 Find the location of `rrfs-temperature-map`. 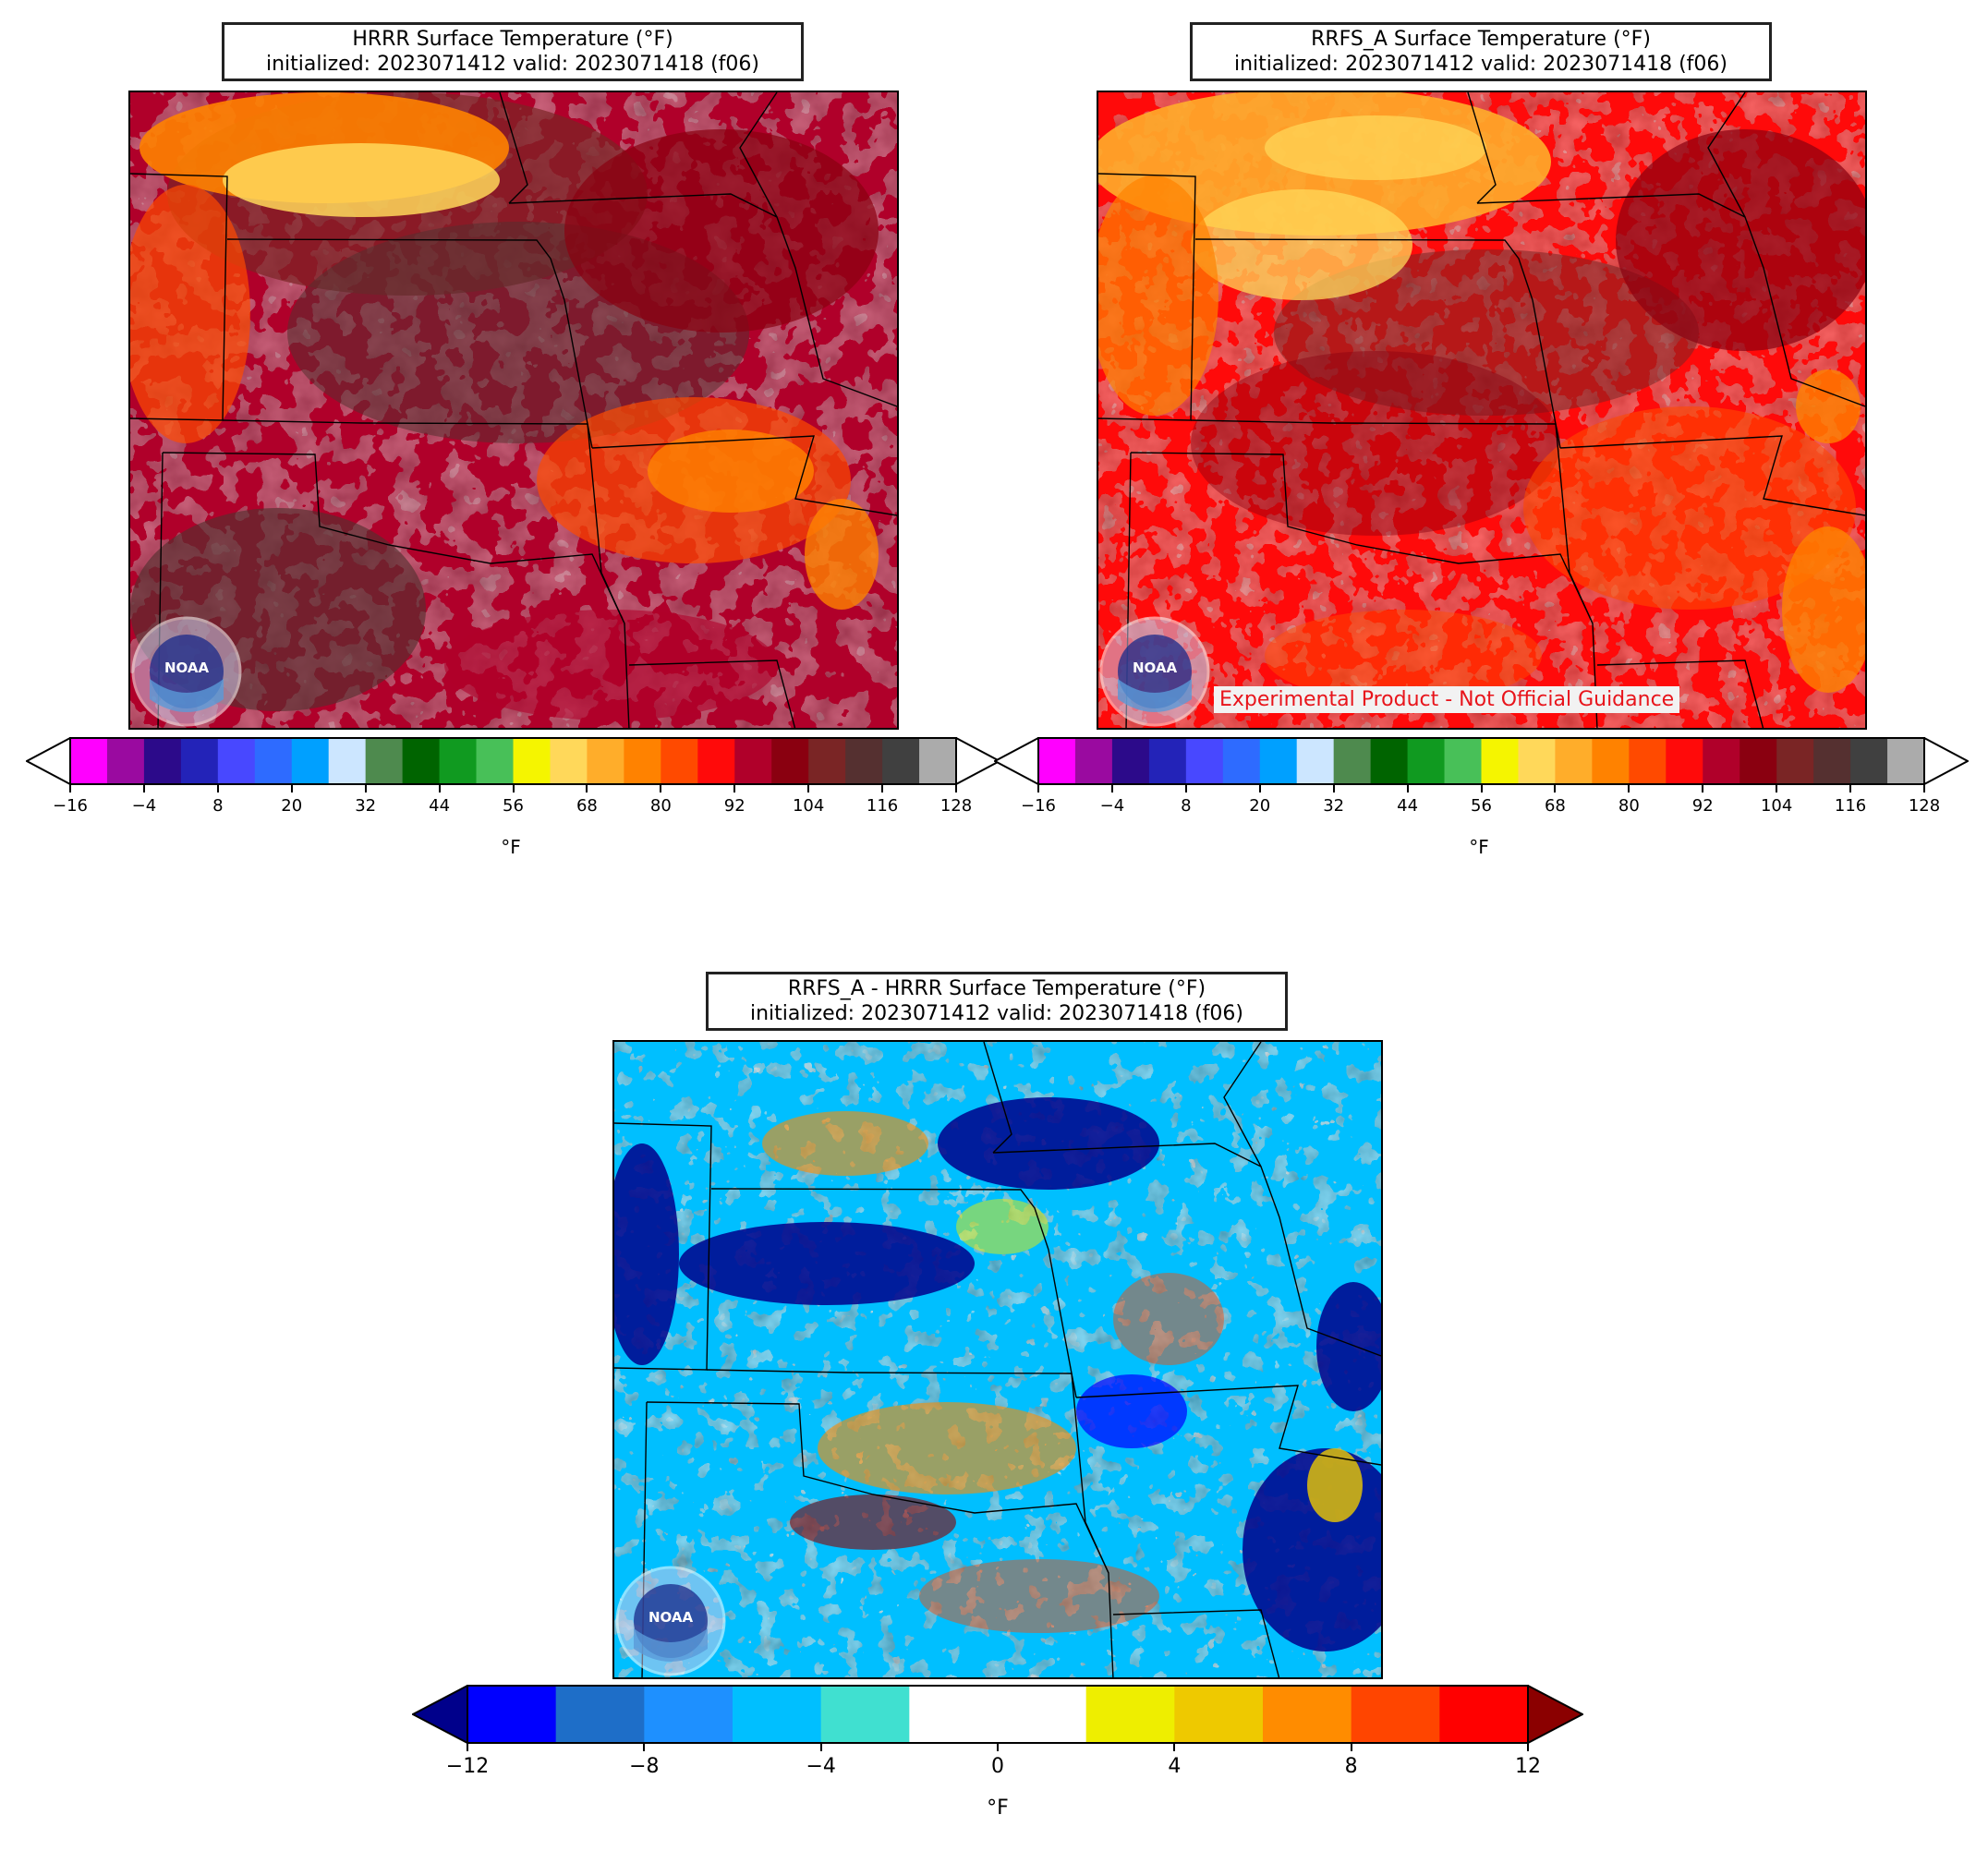

rrfs-temperature-map is located at coordinates (1482, 411).